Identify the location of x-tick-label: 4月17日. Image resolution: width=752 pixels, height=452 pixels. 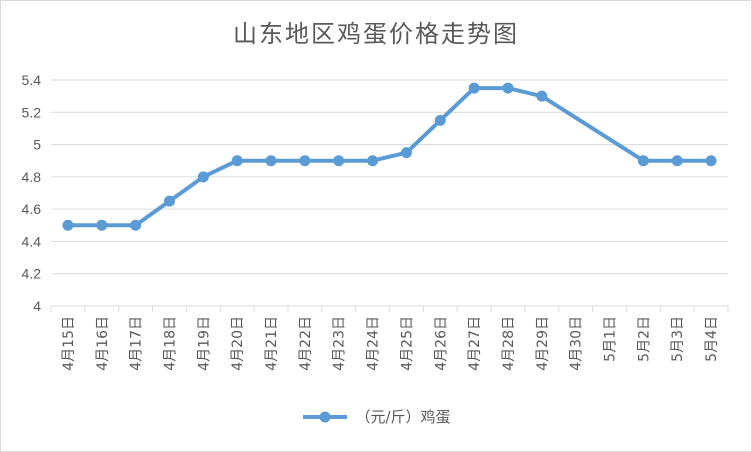
(137, 343).